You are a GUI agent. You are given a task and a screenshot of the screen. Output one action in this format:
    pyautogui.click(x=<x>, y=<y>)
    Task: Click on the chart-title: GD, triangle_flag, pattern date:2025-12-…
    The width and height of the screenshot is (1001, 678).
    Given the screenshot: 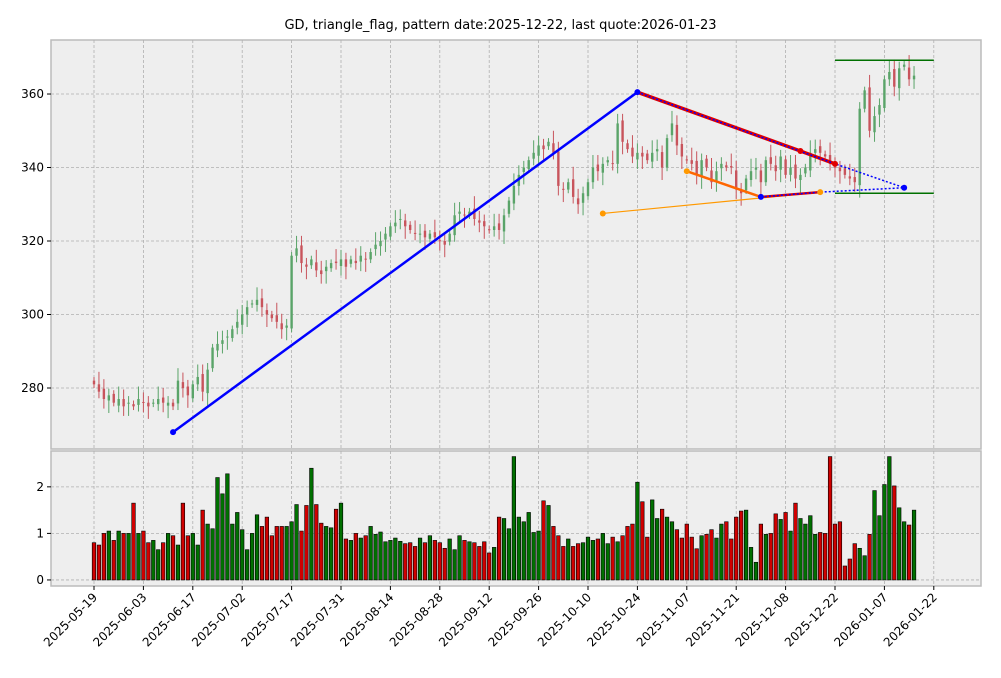 What is the action you would take?
    pyautogui.click(x=500, y=25)
    